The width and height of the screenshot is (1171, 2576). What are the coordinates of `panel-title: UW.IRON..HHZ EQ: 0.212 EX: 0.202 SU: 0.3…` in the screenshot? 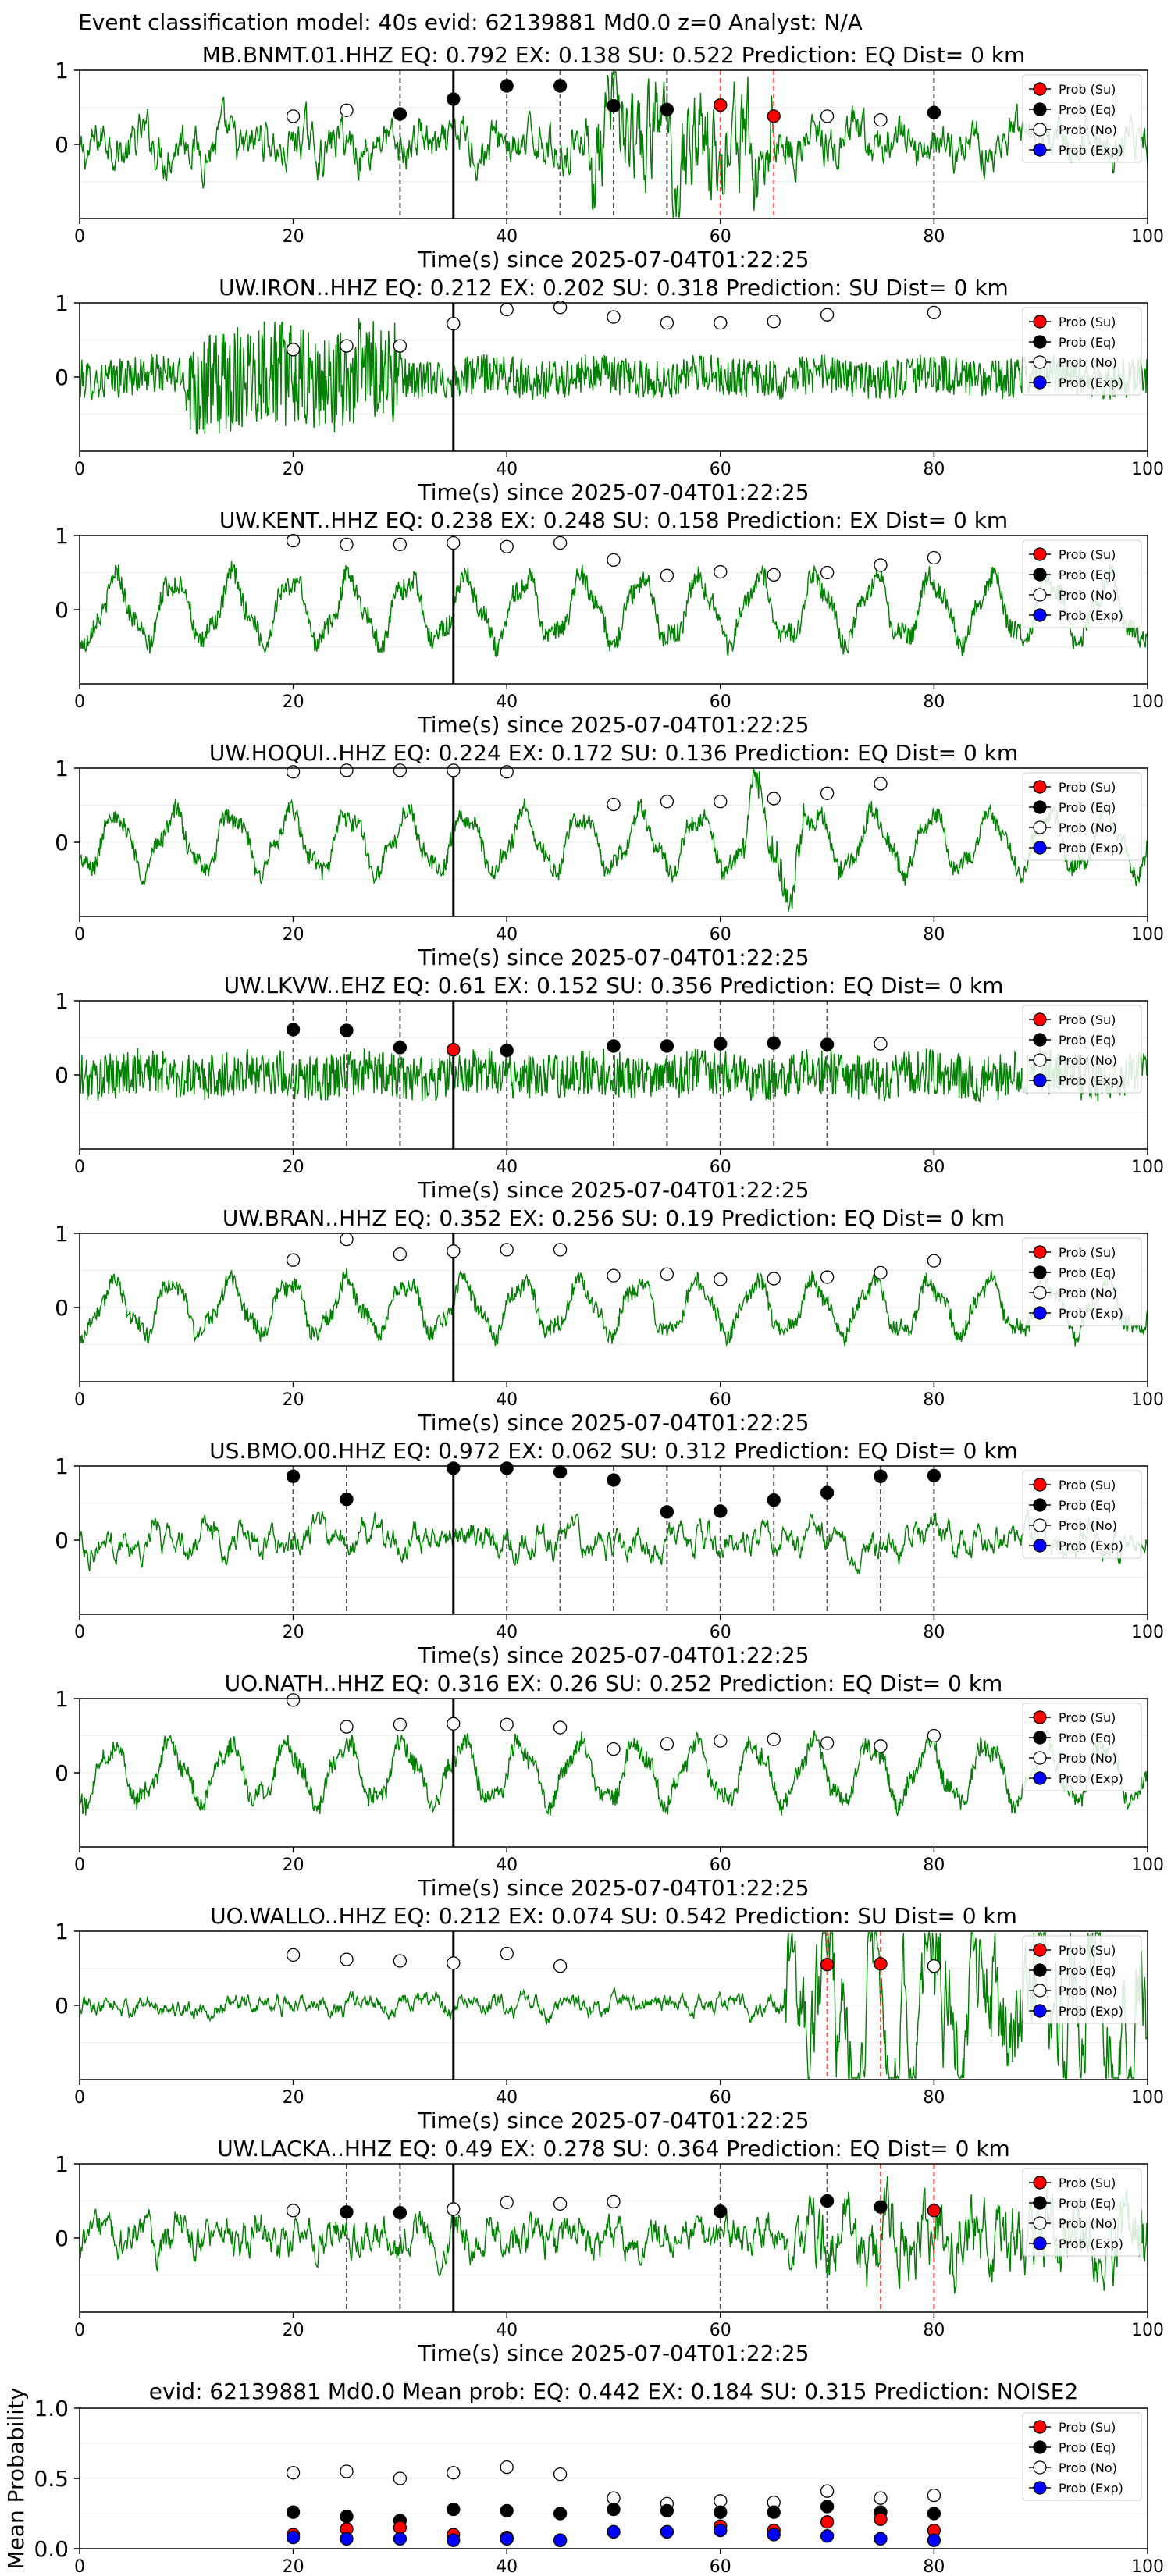 It's located at (614, 288).